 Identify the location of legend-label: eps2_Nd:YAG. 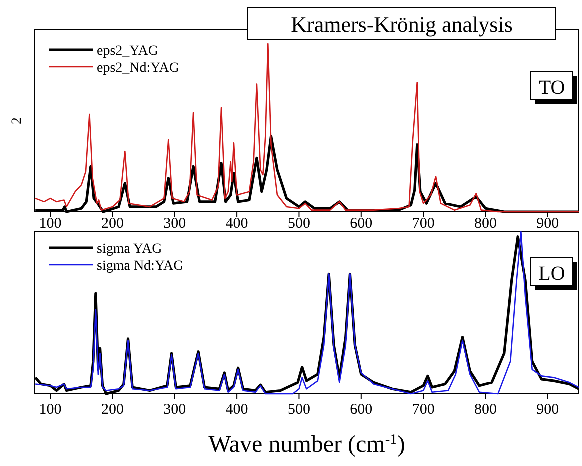
(138, 68).